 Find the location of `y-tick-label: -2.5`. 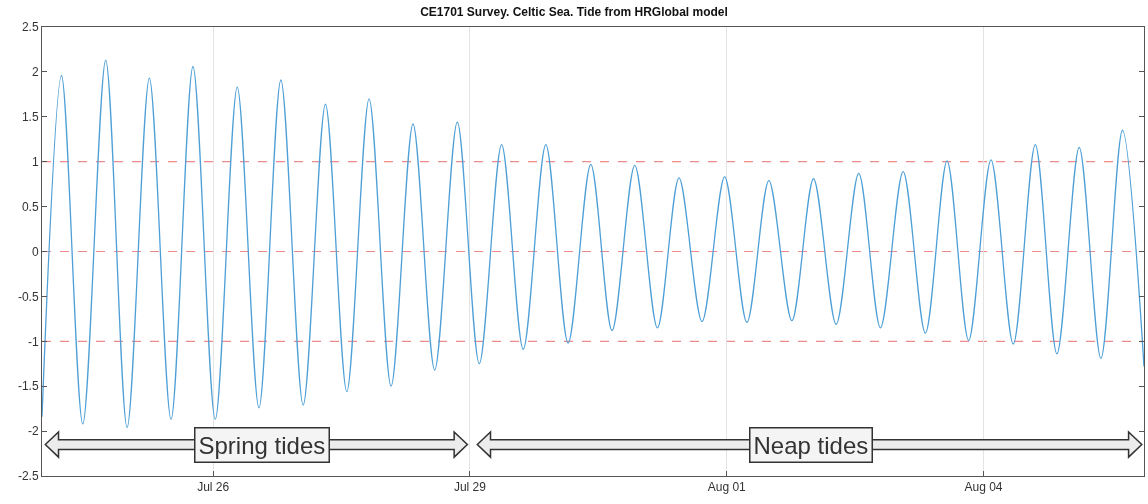

y-tick-label: -2.5 is located at coordinates (28, 476).